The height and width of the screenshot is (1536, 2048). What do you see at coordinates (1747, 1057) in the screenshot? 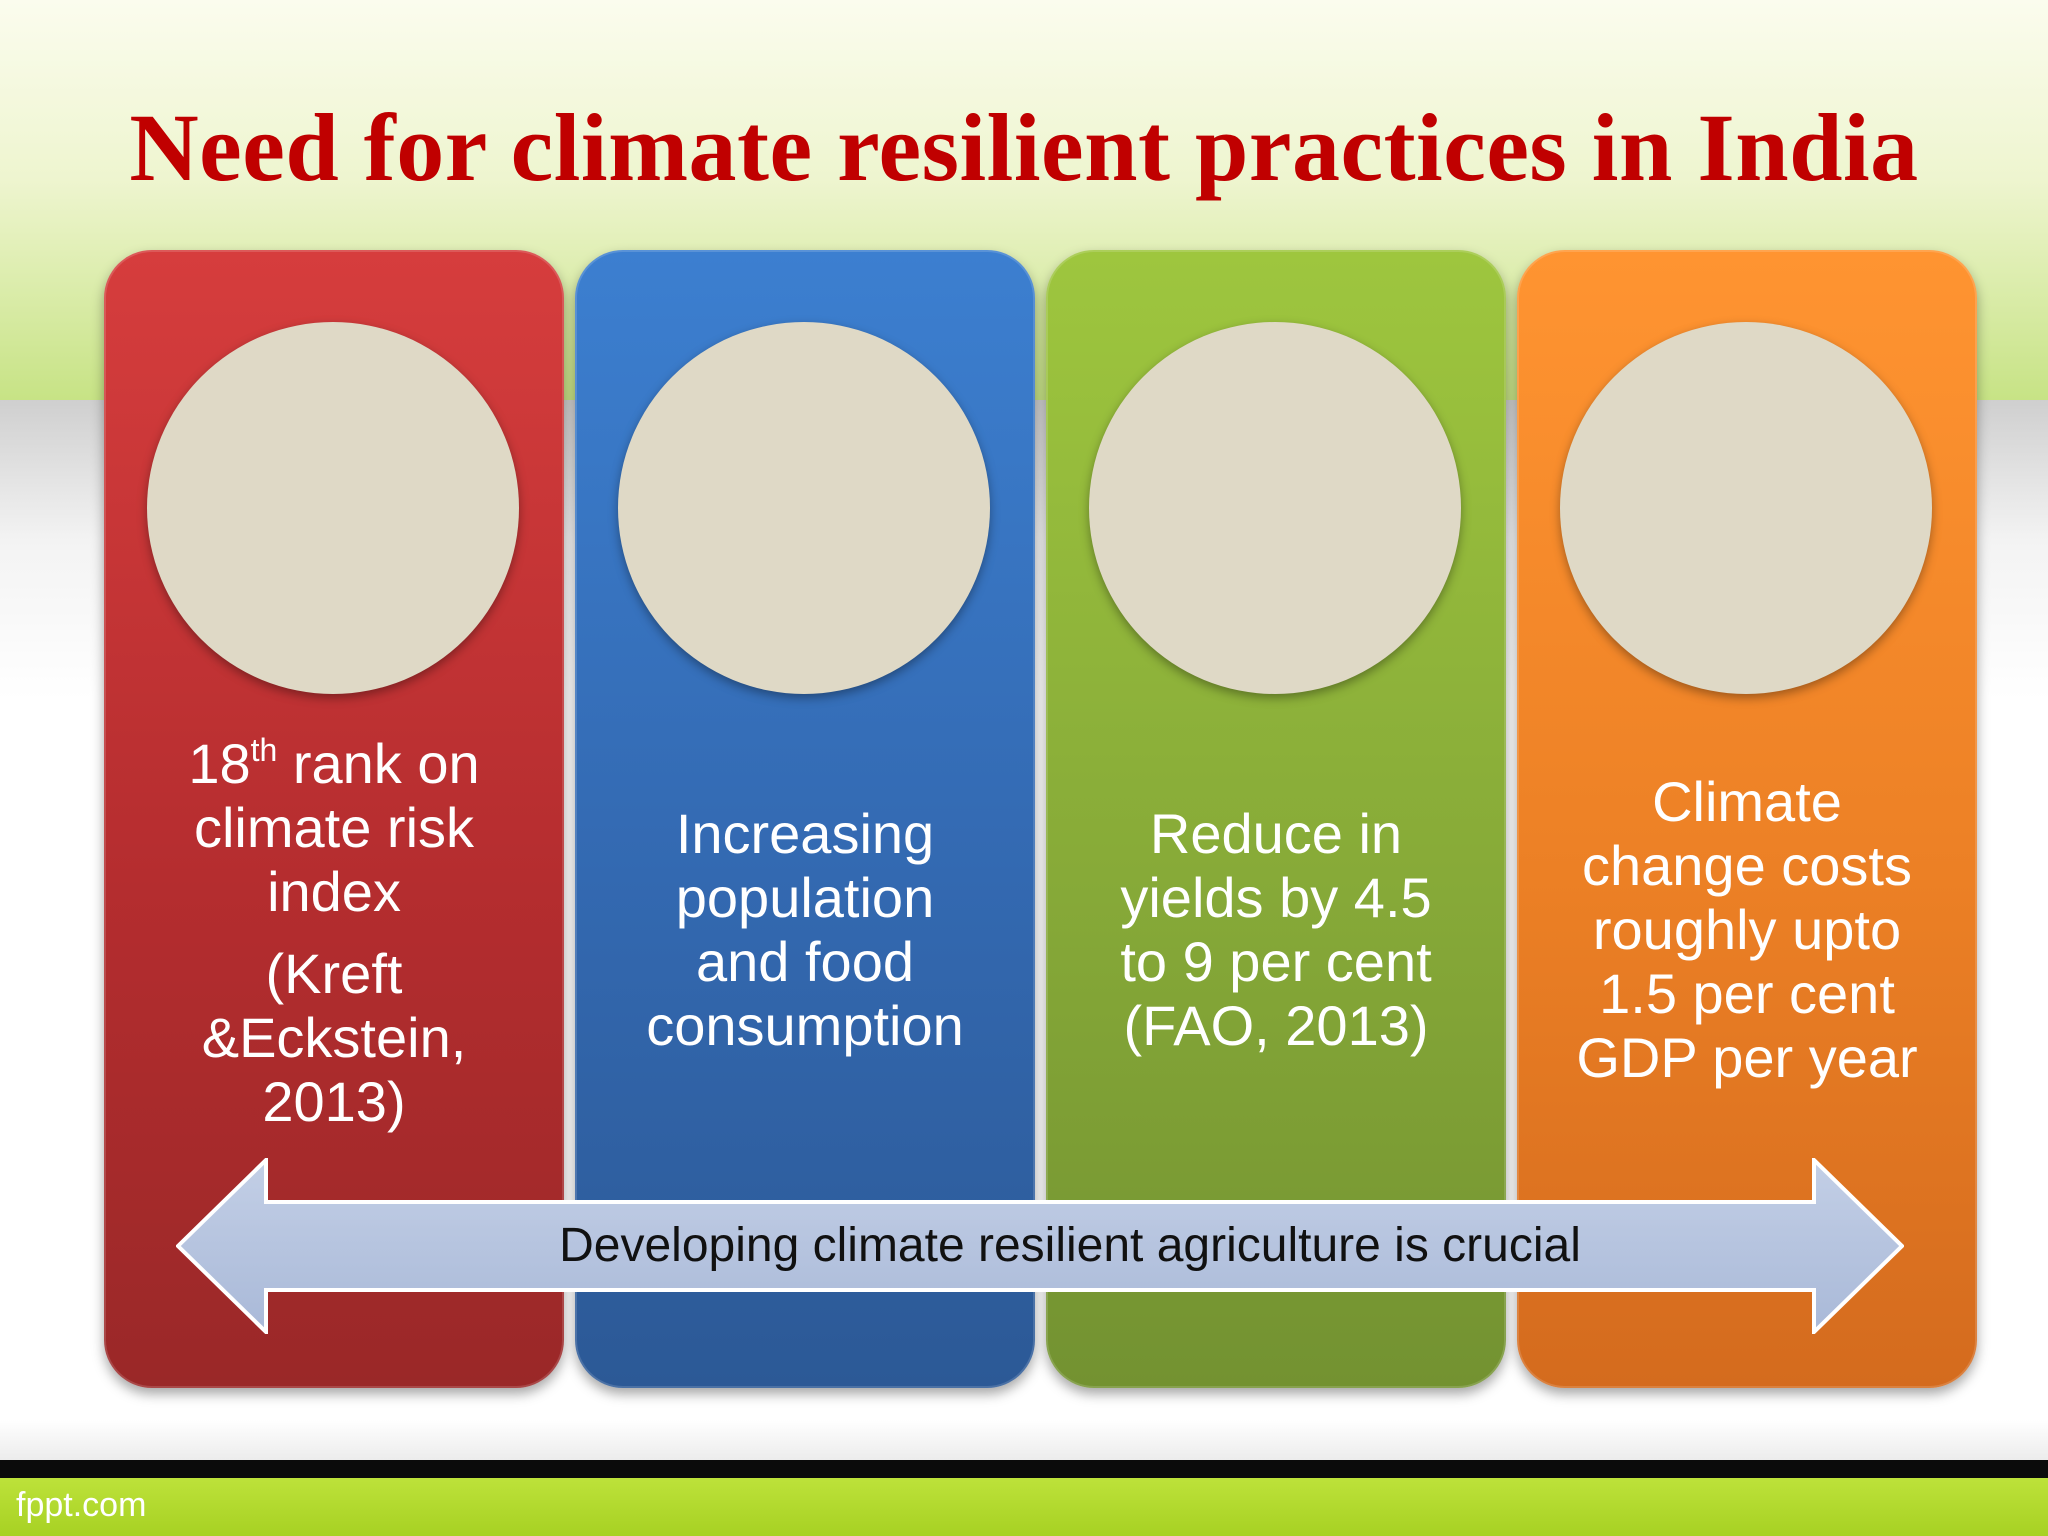
I see `panel-text-line: GDP per year` at bounding box center [1747, 1057].